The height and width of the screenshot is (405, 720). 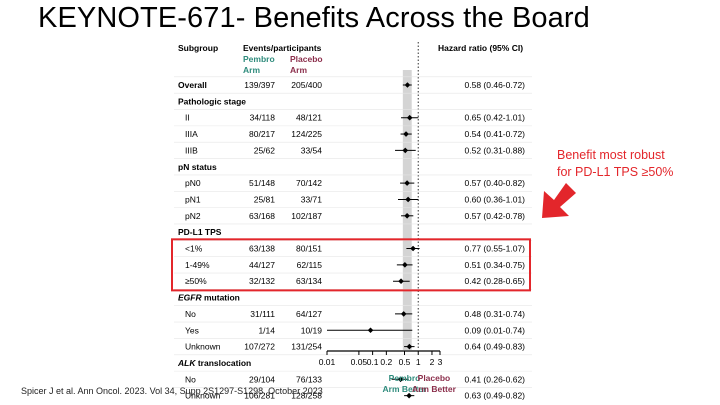 I want to click on pembro-events: 106/281, so click(x=259, y=396).